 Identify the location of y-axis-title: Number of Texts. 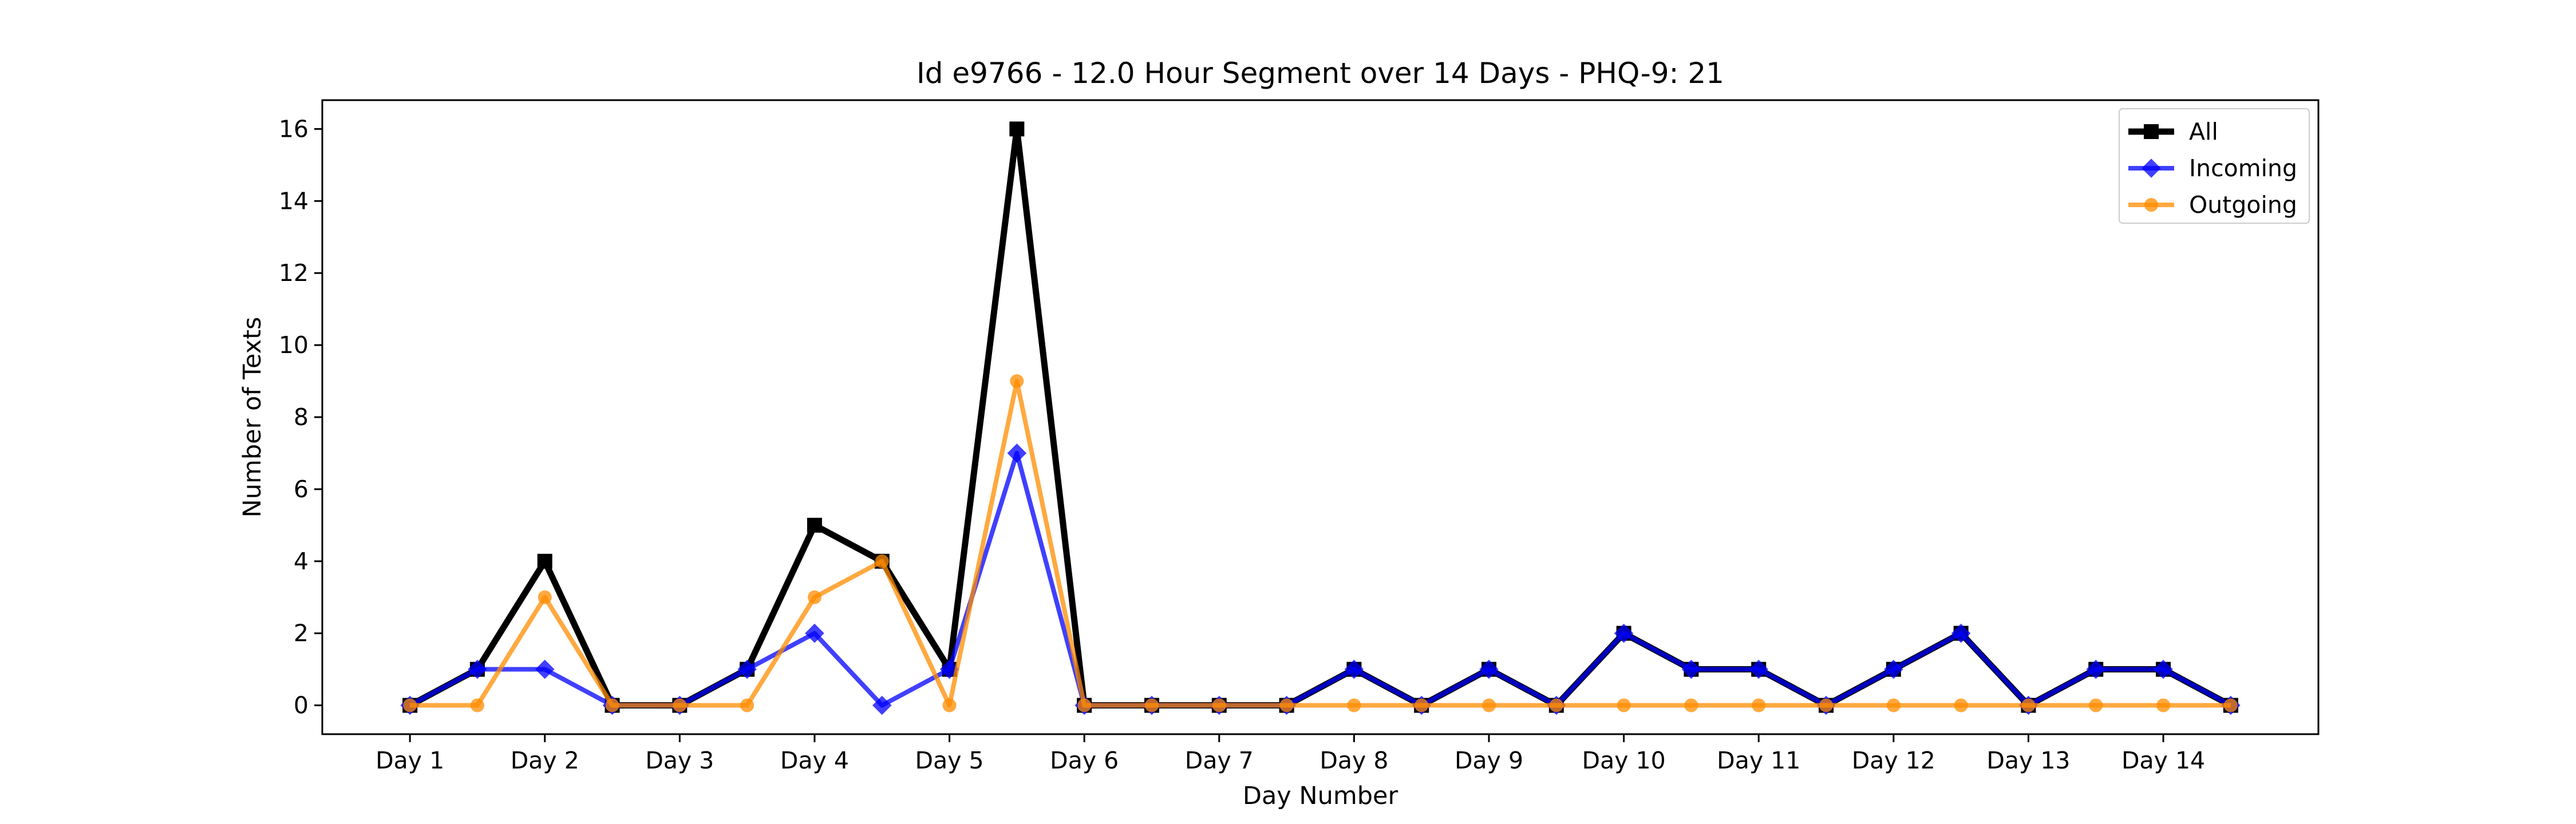
(252, 417).